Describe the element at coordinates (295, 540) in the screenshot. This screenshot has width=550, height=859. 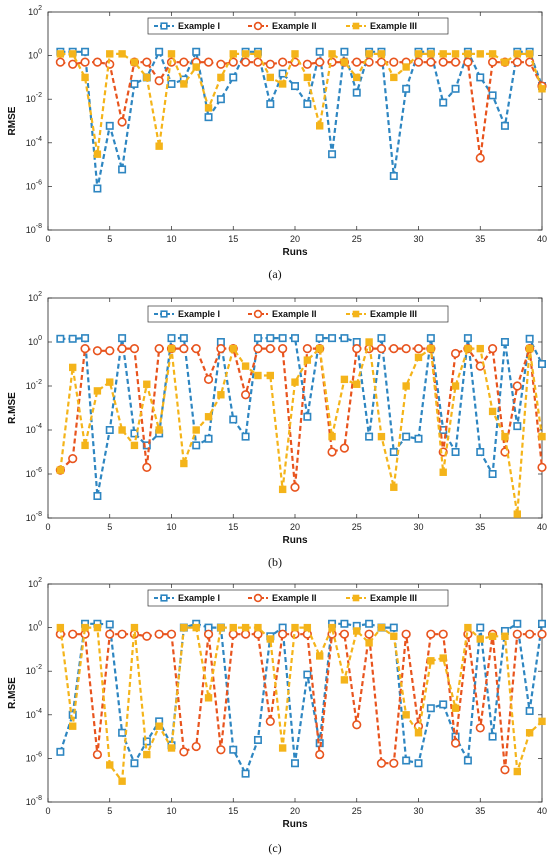
I see `x-axis-label: Runs` at that location.